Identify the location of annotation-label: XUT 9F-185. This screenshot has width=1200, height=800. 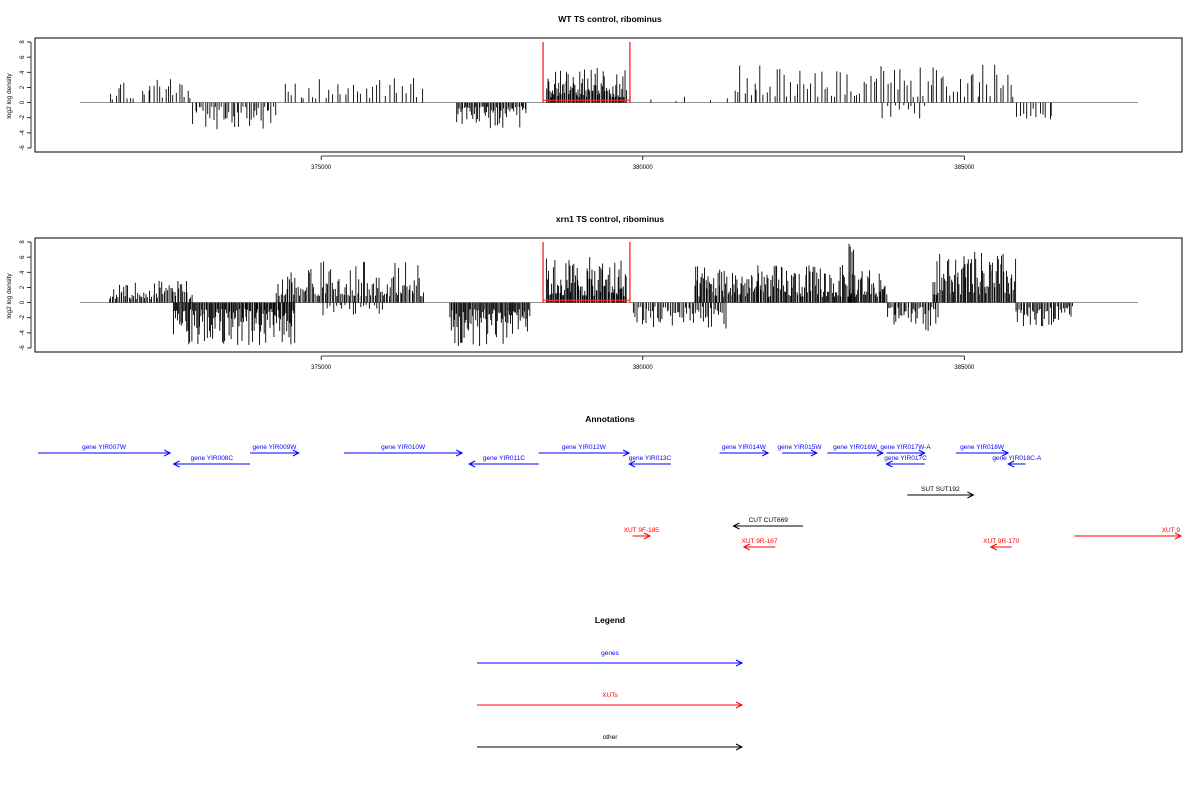
(642, 530).